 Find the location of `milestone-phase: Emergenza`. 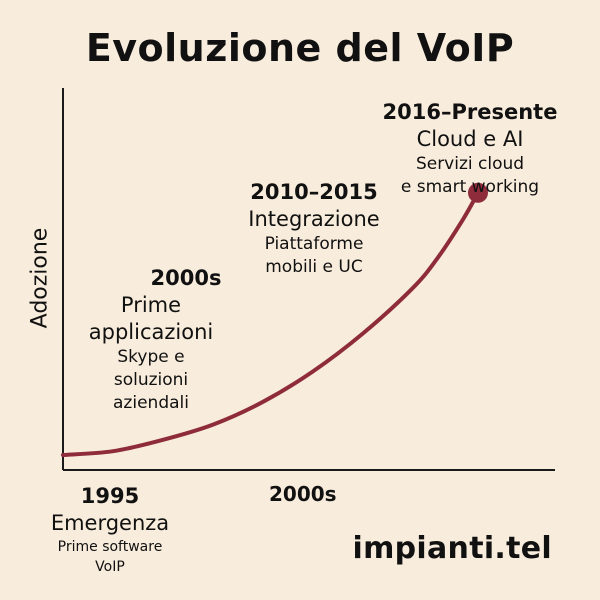

milestone-phase: Emergenza is located at coordinates (110, 523).